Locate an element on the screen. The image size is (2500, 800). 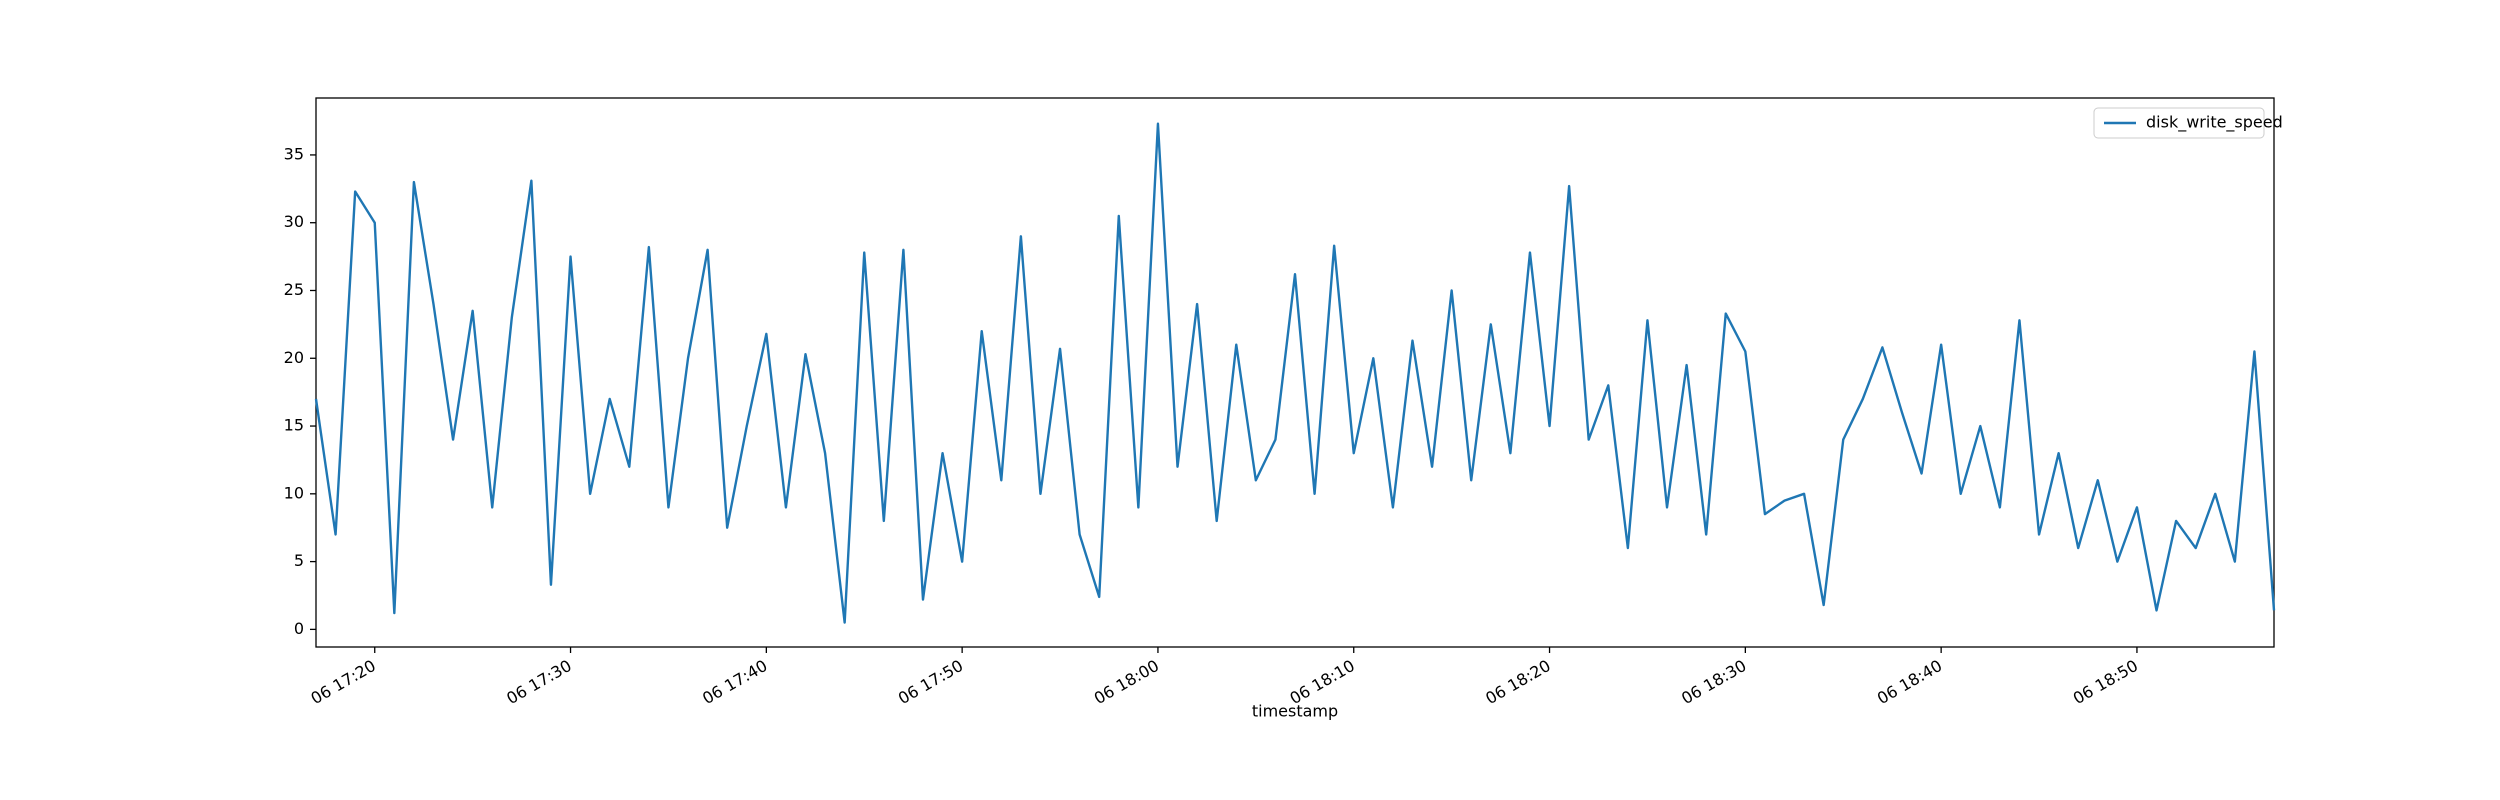
y-tick-label: 10 is located at coordinates (294, 492).